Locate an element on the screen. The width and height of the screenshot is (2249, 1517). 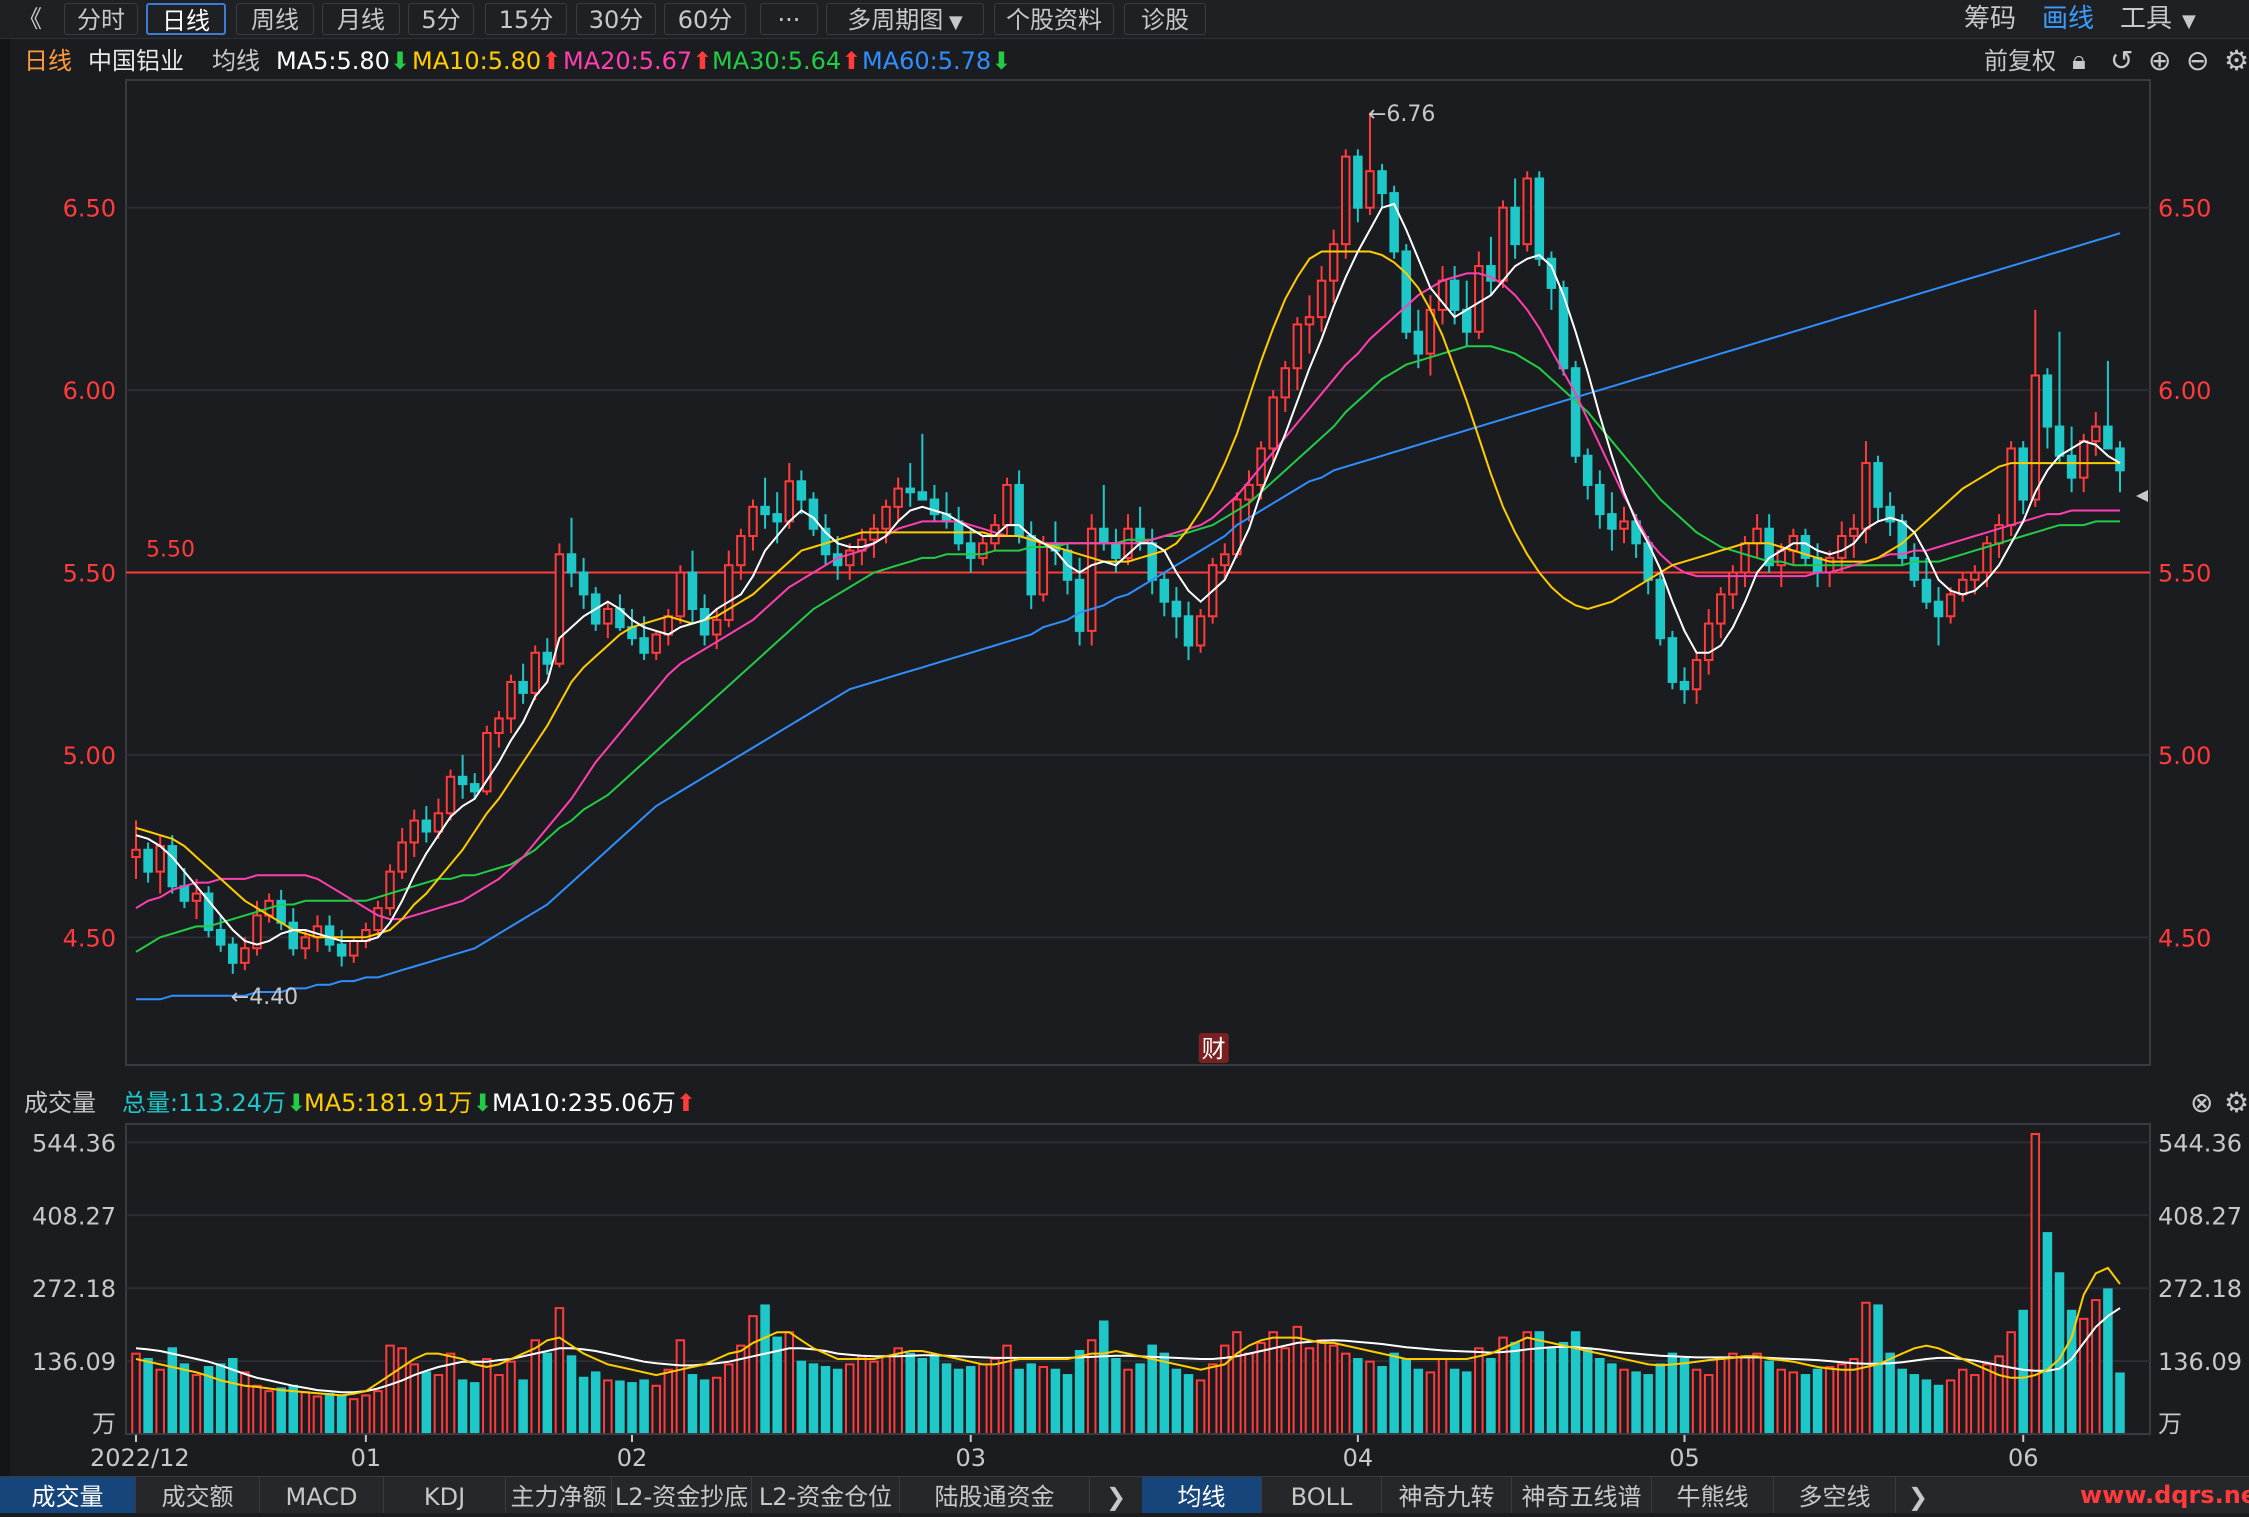
tabs-scroll-right-icon: ❯ is located at coordinates (1116, 1497).